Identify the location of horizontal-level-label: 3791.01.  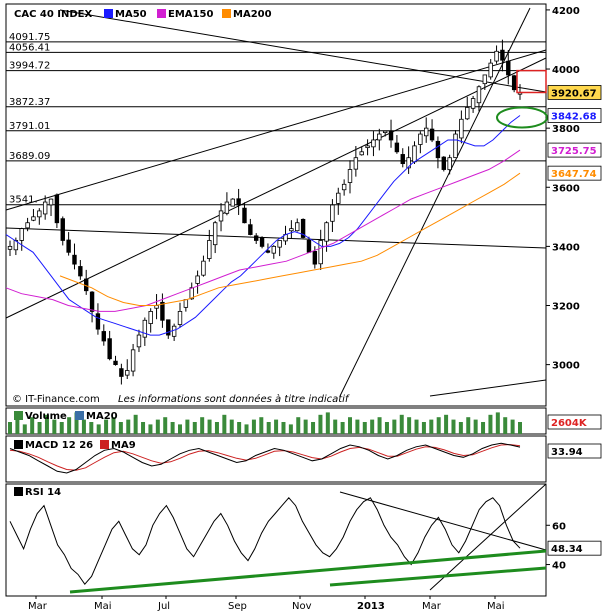
(29, 126).